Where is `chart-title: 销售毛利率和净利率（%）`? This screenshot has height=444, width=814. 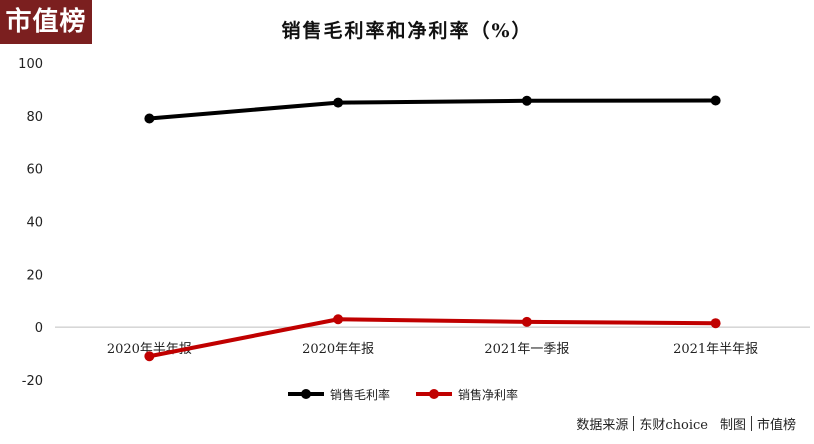 chart-title: 销售毛利率和净利率（%） is located at coordinates (407, 31).